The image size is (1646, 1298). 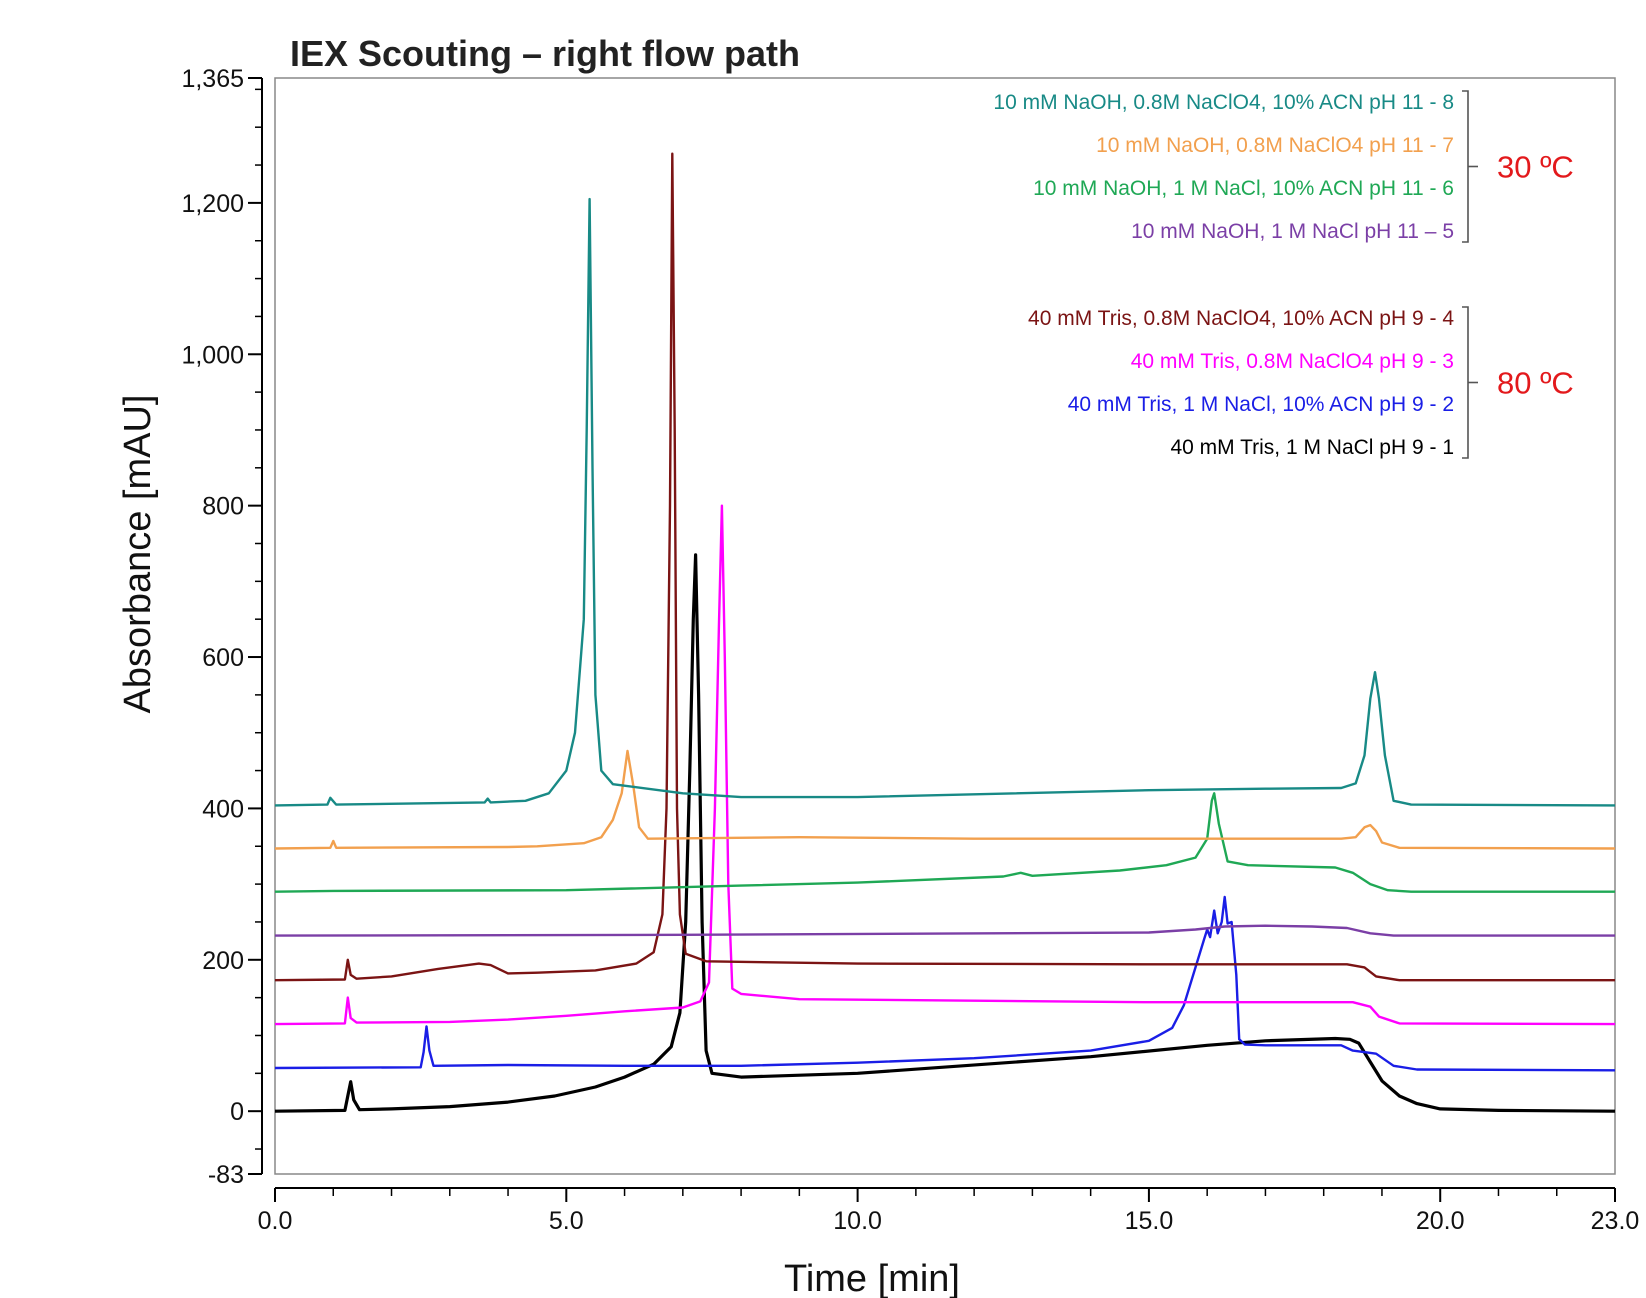 I want to click on y-tick-label: 1,365, so click(x=212, y=79).